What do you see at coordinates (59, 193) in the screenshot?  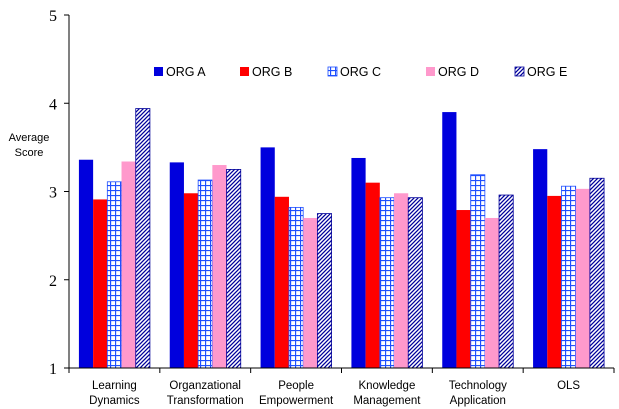 I see `y-axis-ticks: 1 2 3 4 5` at bounding box center [59, 193].